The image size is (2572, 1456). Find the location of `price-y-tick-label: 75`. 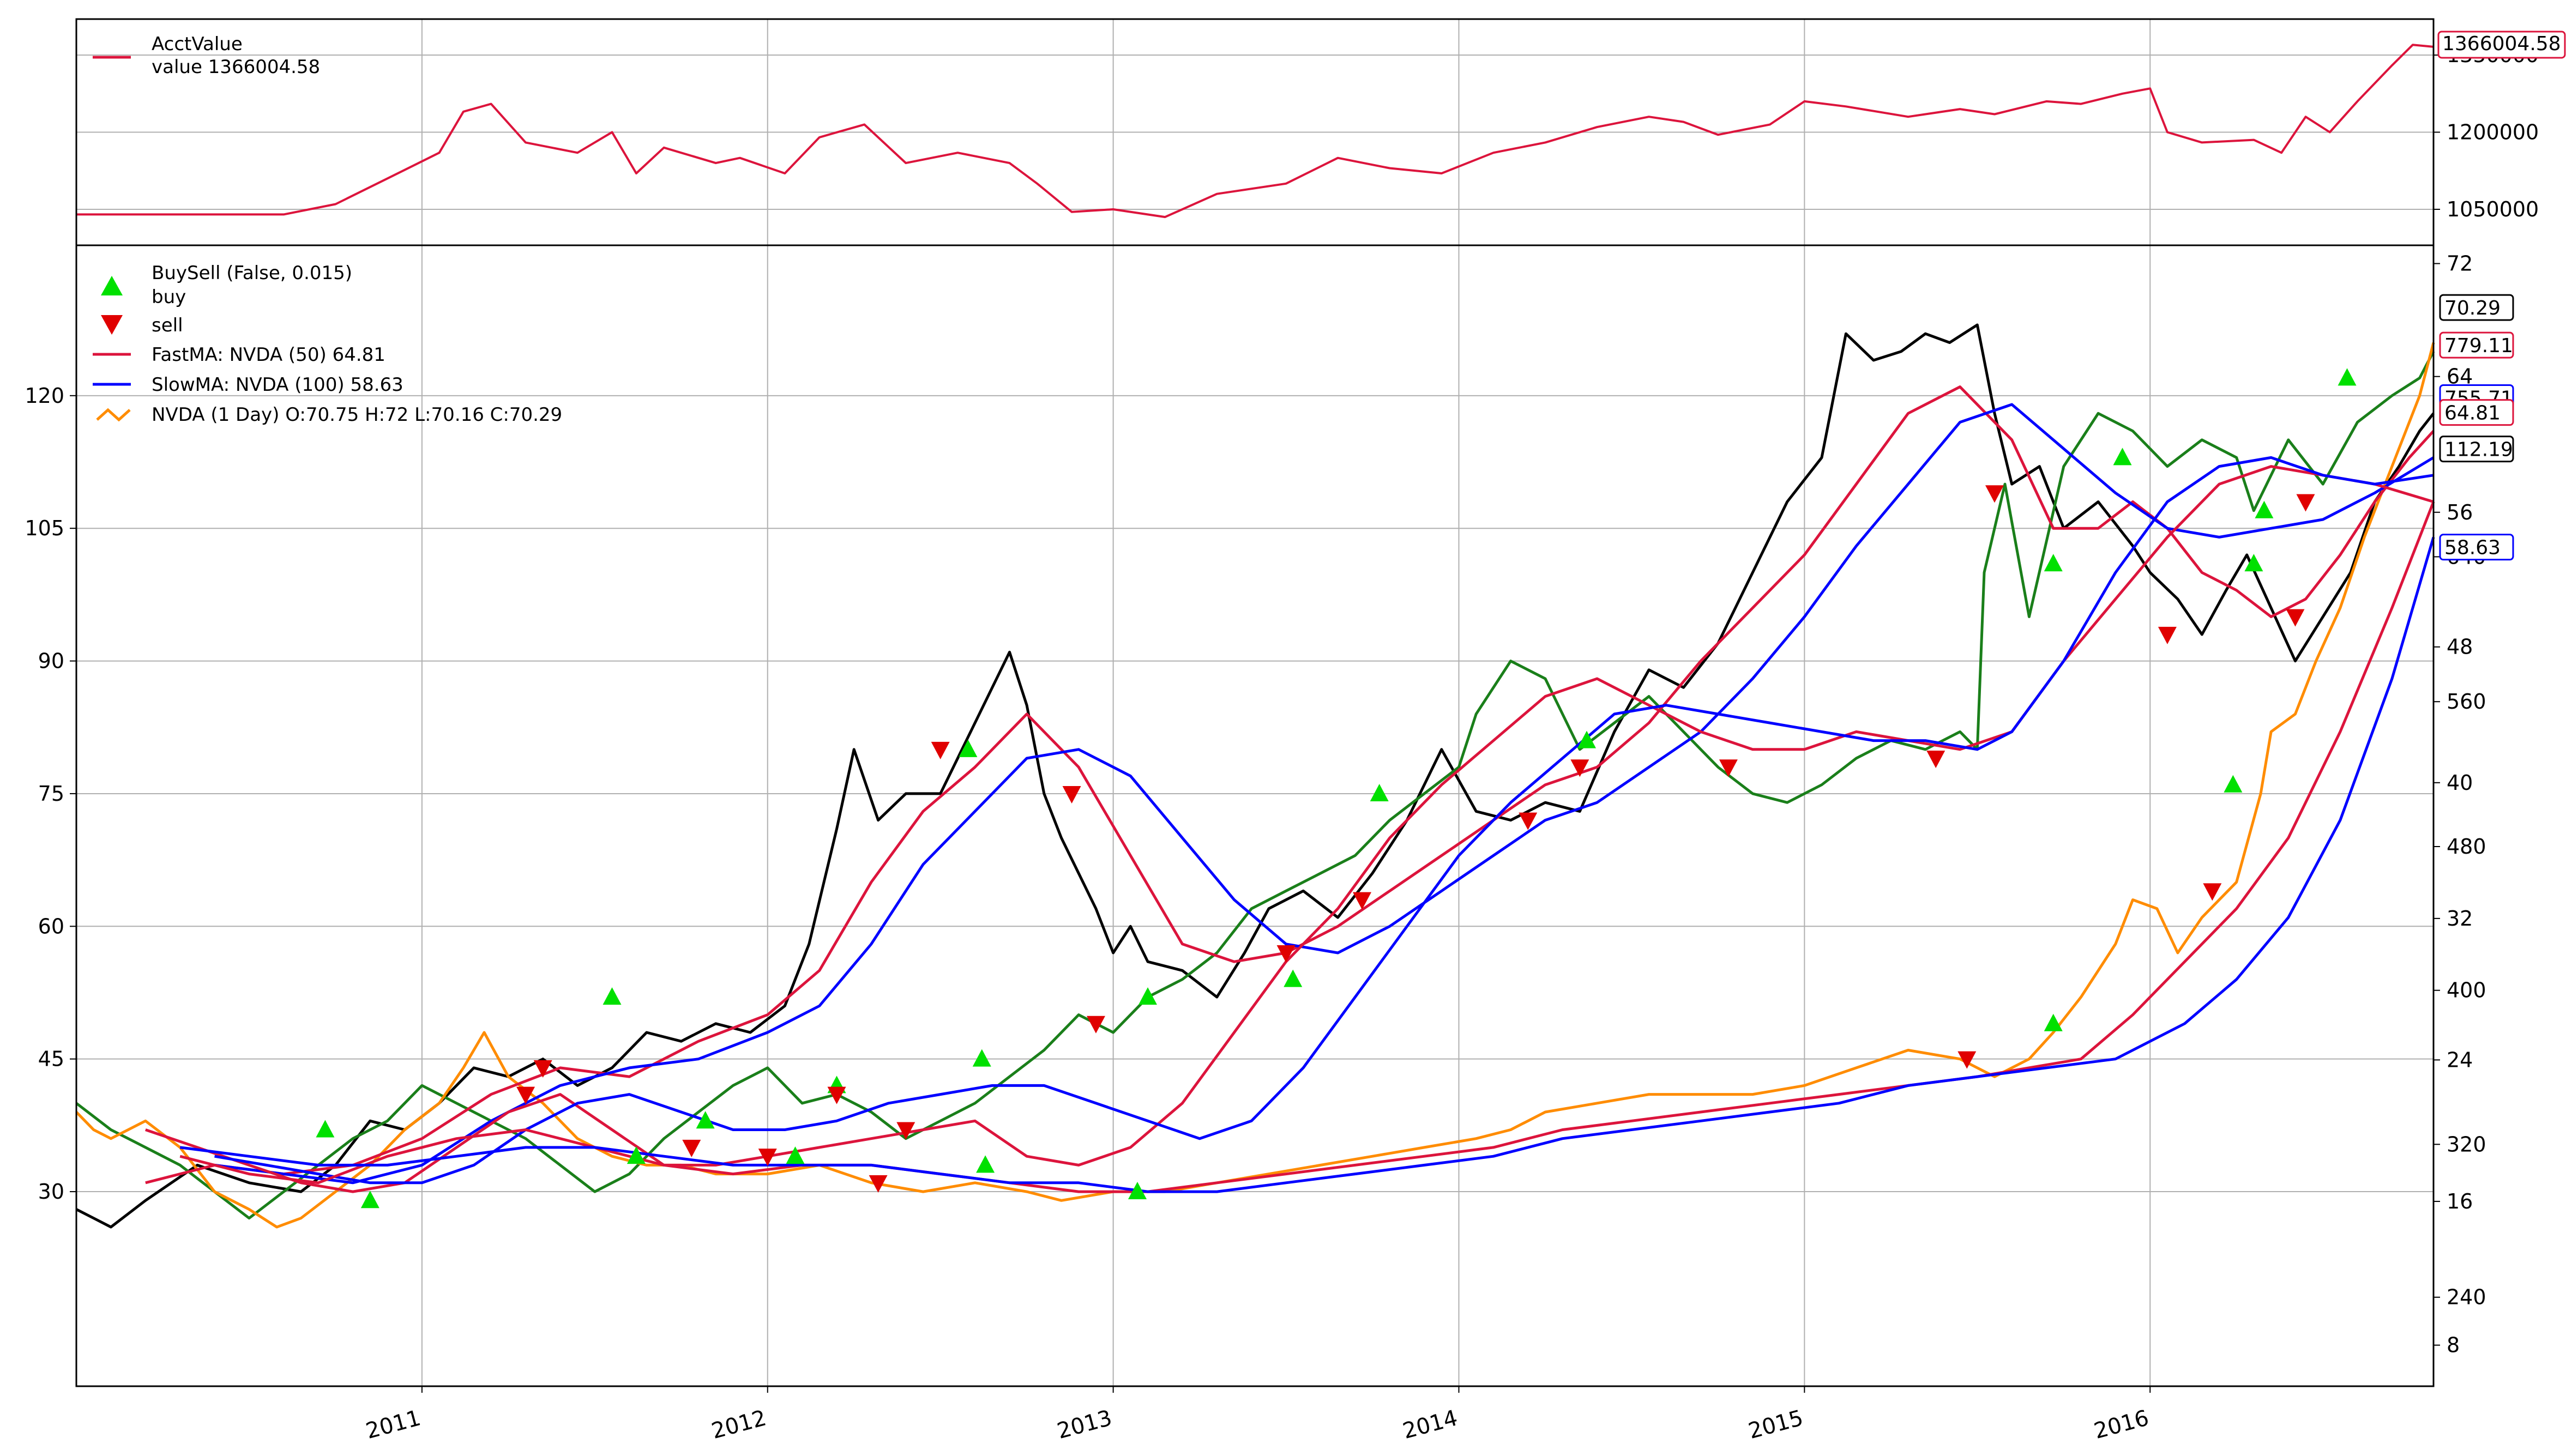

price-y-tick-label: 75 is located at coordinates (51, 794).